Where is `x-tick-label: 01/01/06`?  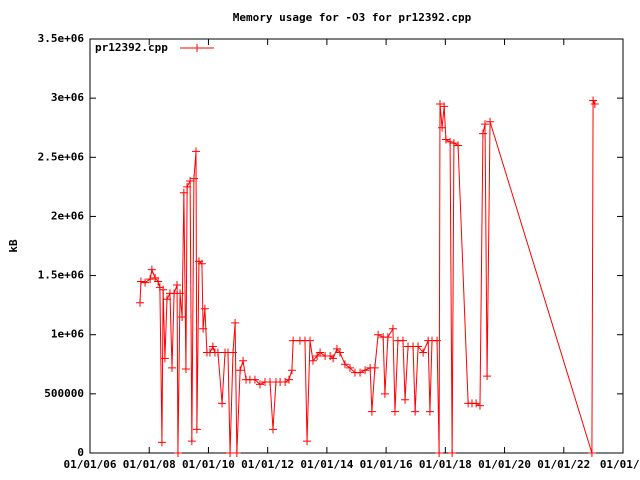 x-tick-label: 01/01/06 is located at coordinates (90, 464).